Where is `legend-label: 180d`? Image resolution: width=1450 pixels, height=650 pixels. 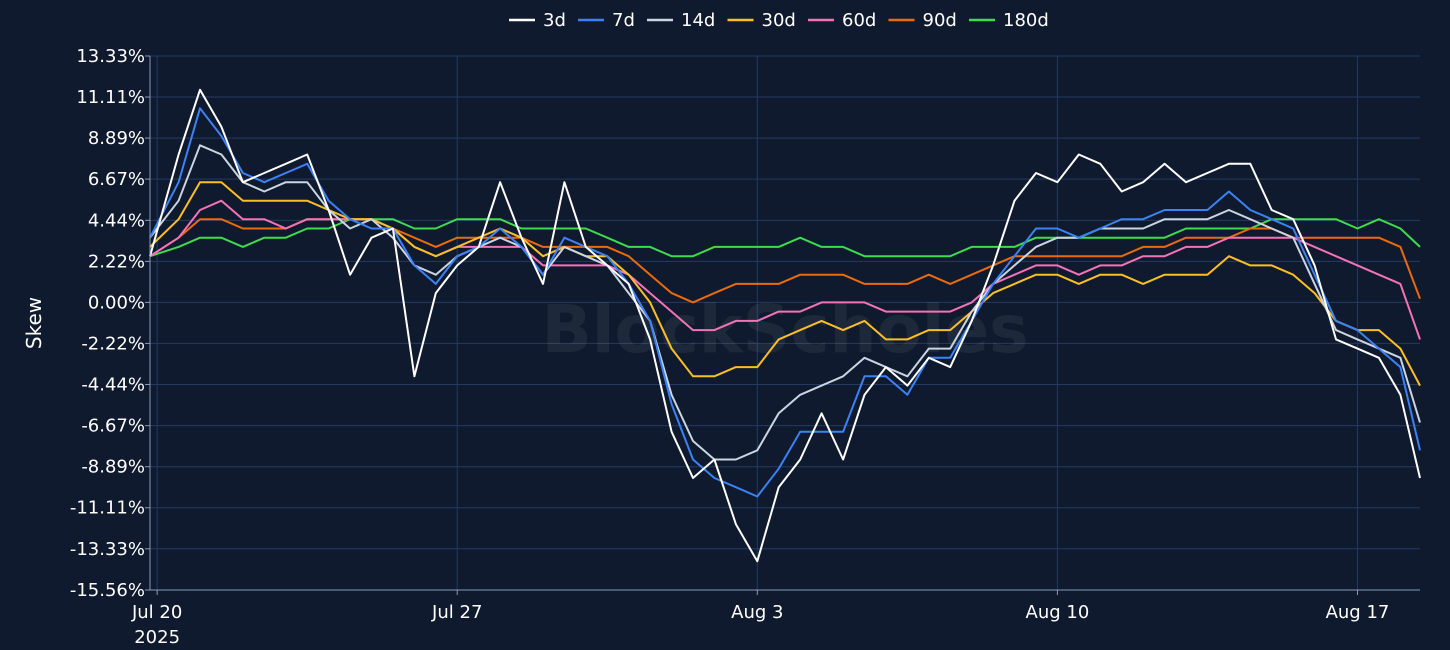 legend-label: 180d is located at coordinates (1026, 20).